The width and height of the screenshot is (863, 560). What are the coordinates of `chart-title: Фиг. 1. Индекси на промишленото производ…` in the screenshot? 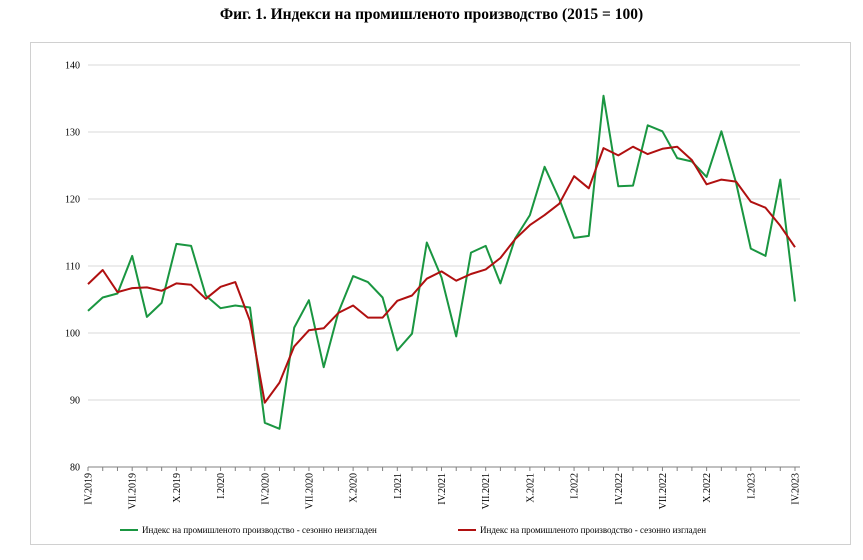 It's located at (431, 14).